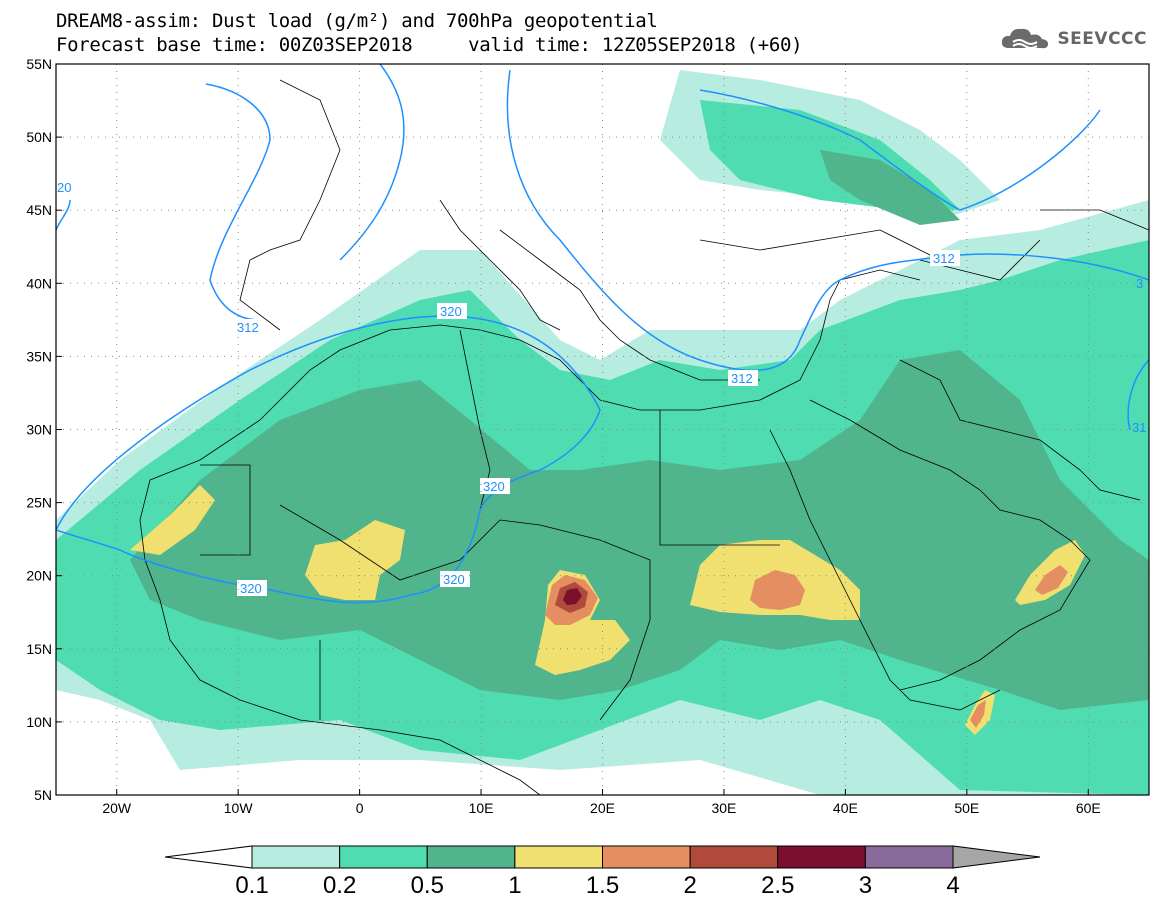  I want to click on logo-text: SEEVCCC, so click(1102, 39).